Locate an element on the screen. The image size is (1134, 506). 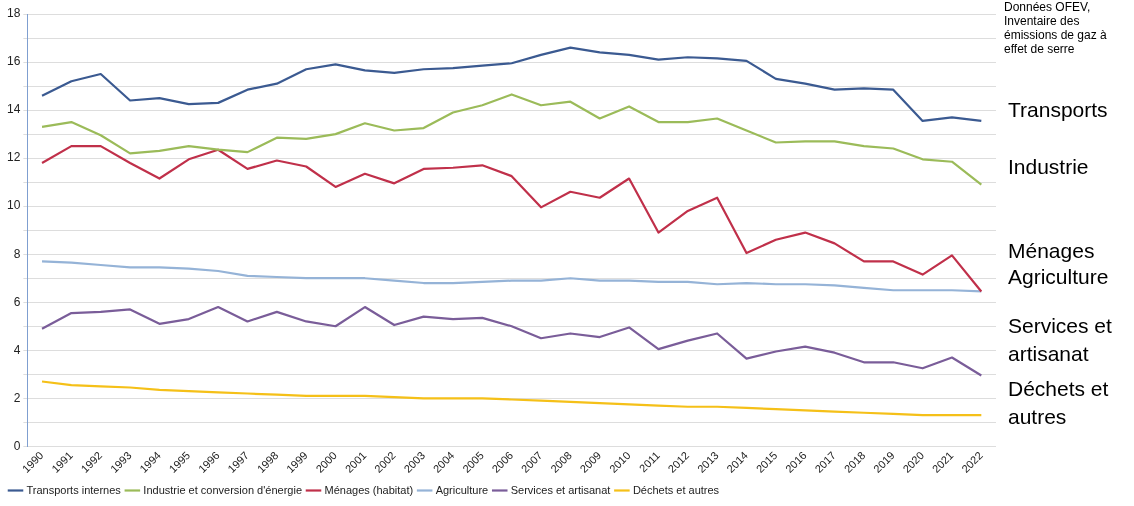
text: Industrie is located at coordinates (1048, 166).